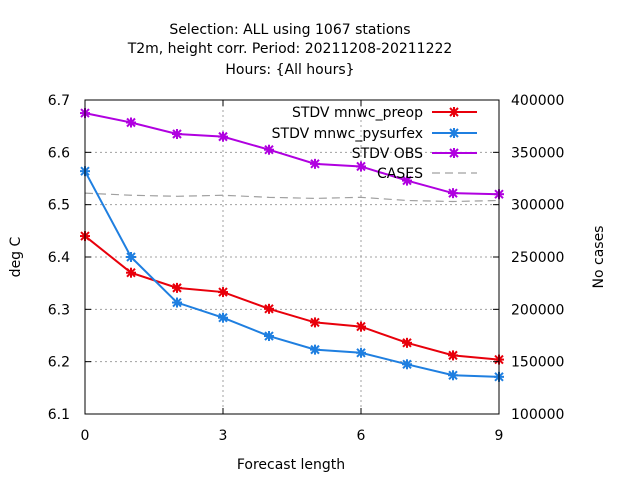  What do you see at coordinates (537, 101) in the screenshot?
I see `y2-tick-label: 400000` at bounding box center [537, 101].